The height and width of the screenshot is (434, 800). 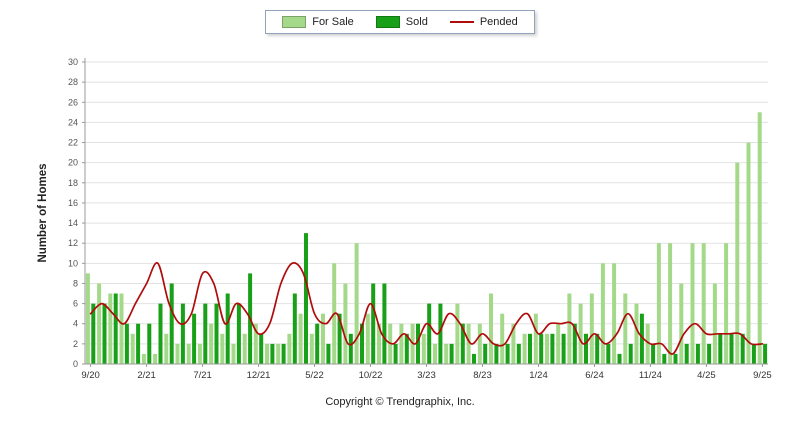 I want to click on y-tick-label: 4, so click(x=75, y=324).